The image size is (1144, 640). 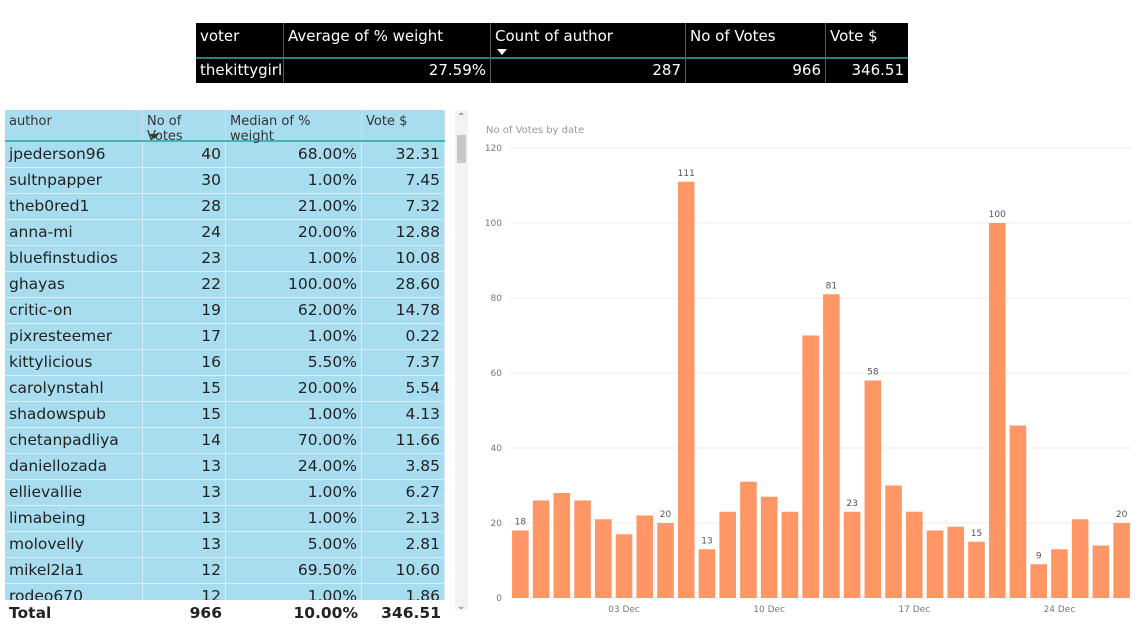 What do you see at coordinates (706, 541) in the screenshot?
I see `data-label: 13` at bounding box center [706, 541].